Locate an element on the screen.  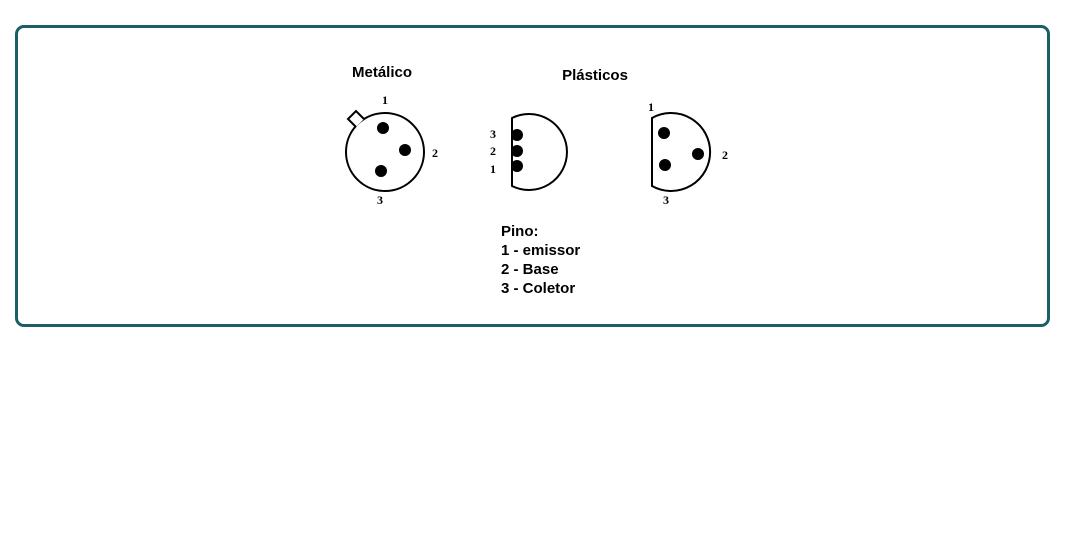
legend-item-base: 2 - Base is located at coordinates (530, 269).